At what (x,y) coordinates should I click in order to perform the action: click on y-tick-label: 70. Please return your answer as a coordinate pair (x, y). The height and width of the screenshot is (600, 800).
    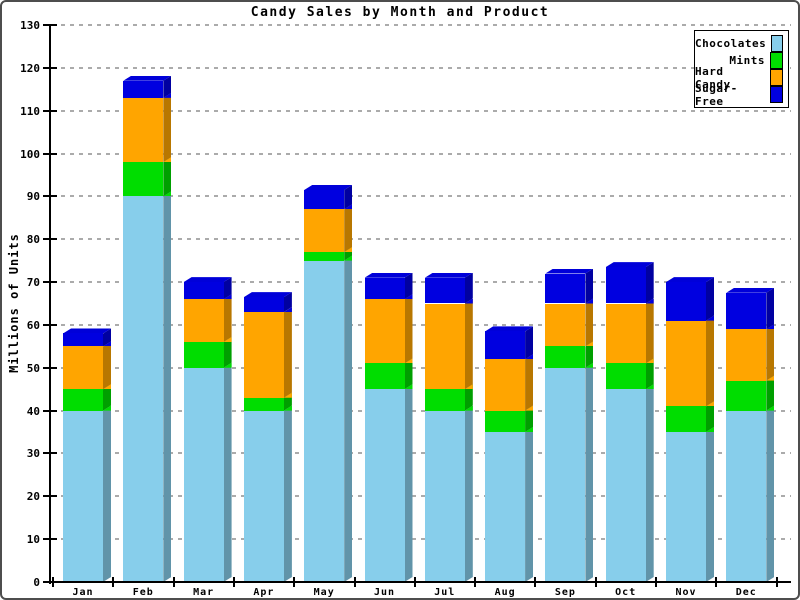
    Looking at the image, I should click on (33, 283).